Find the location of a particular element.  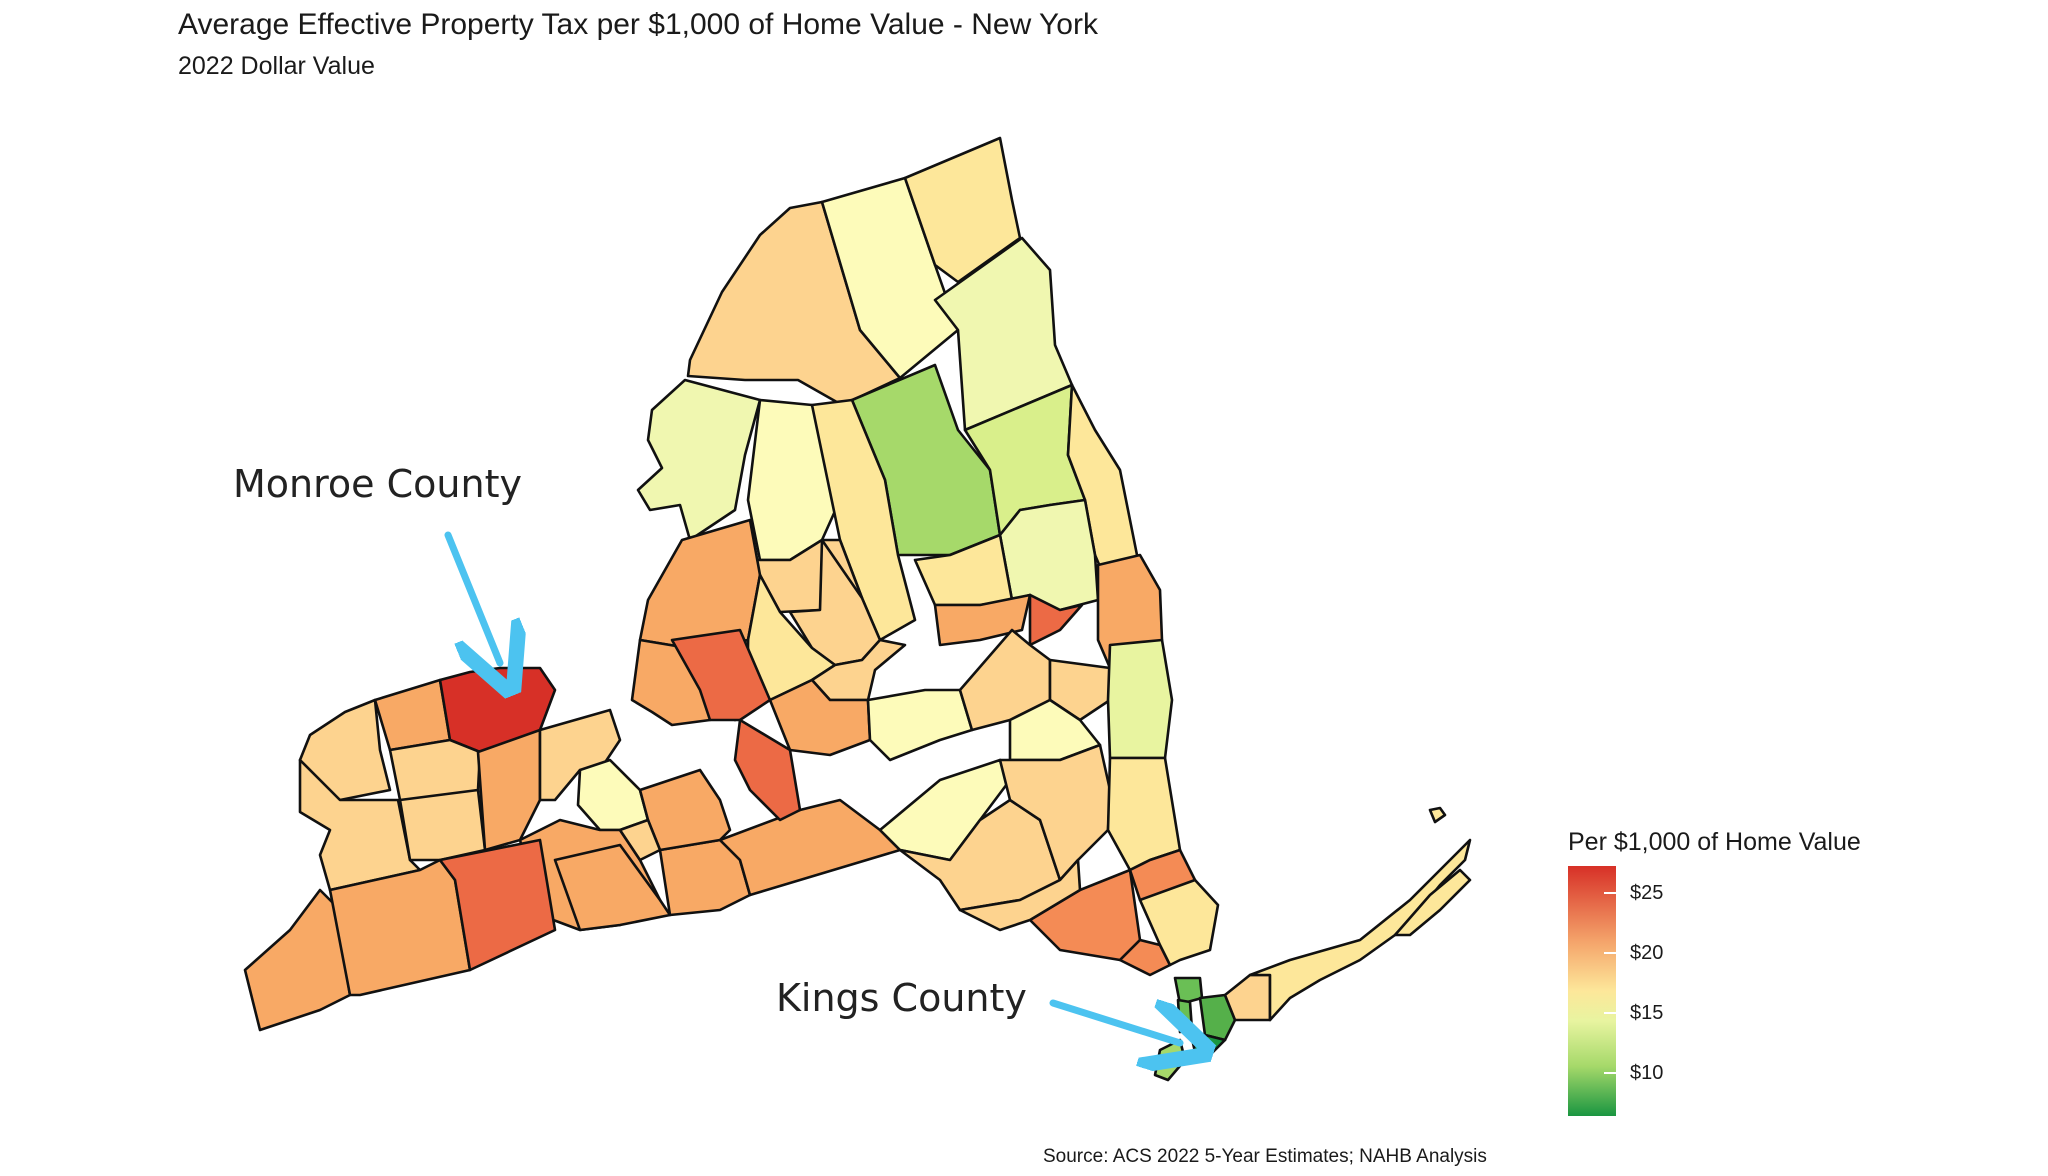

kings-arrow is located at coordinates (1114, 1023).